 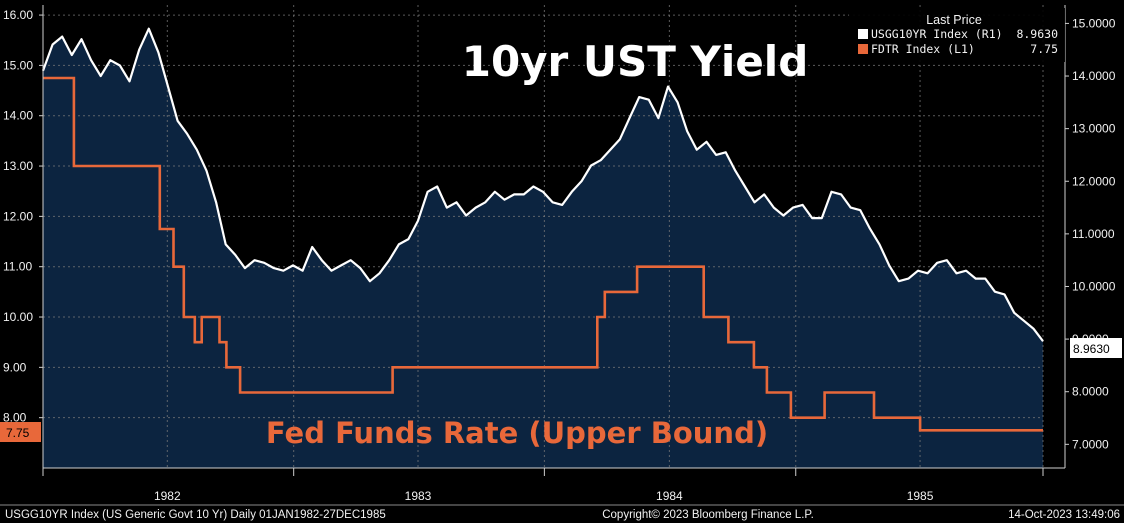 What do you see at coordinates (1094, 76) in the screenshot?
I see `right-tick-label: 14.0000` at bounding box center [1094, 76].